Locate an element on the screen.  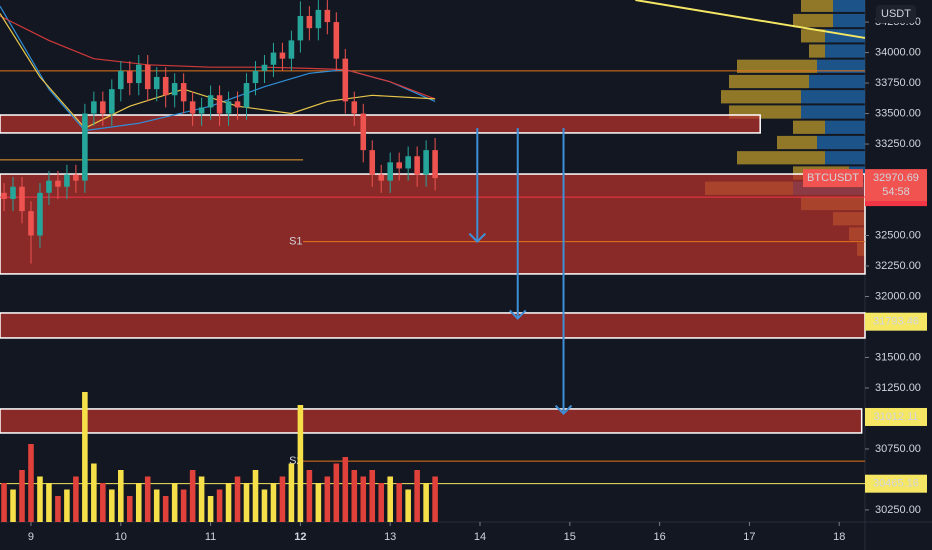
y-tick-label: 31250.00 is located at coordinates (898, 388).